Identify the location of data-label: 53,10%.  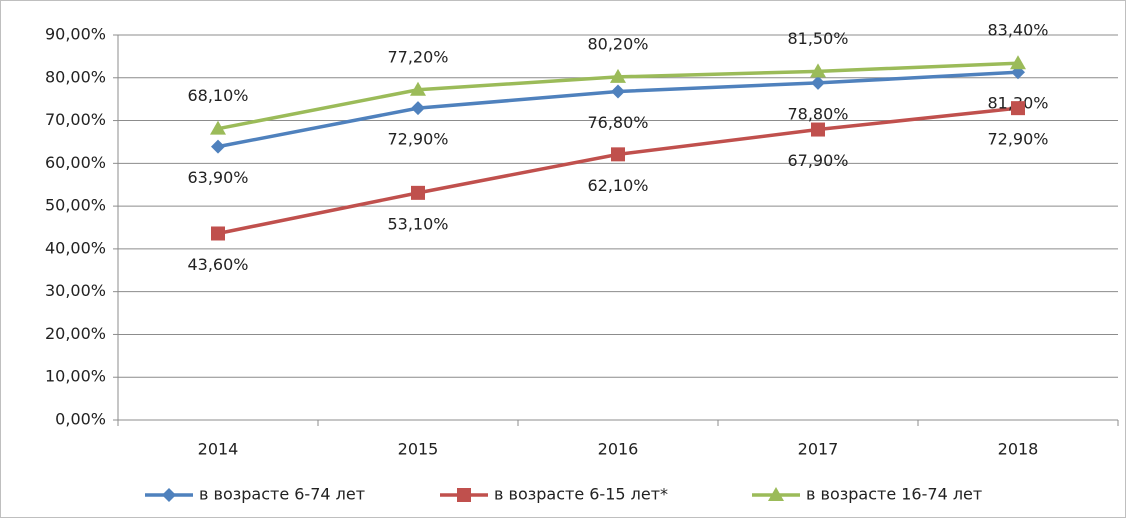
(417, 223).